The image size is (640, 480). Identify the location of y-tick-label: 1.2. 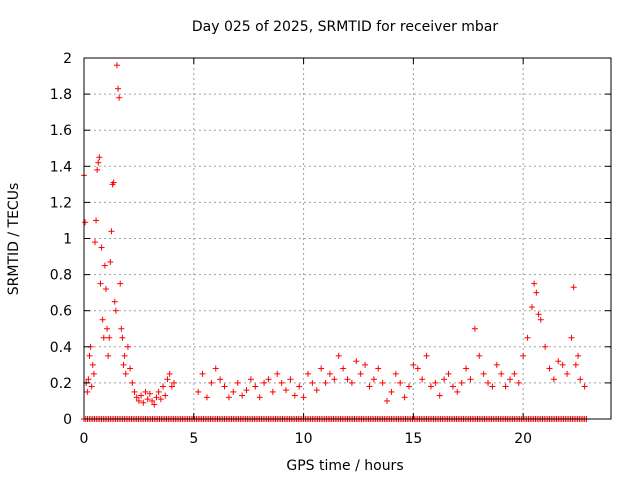
(61, 203).